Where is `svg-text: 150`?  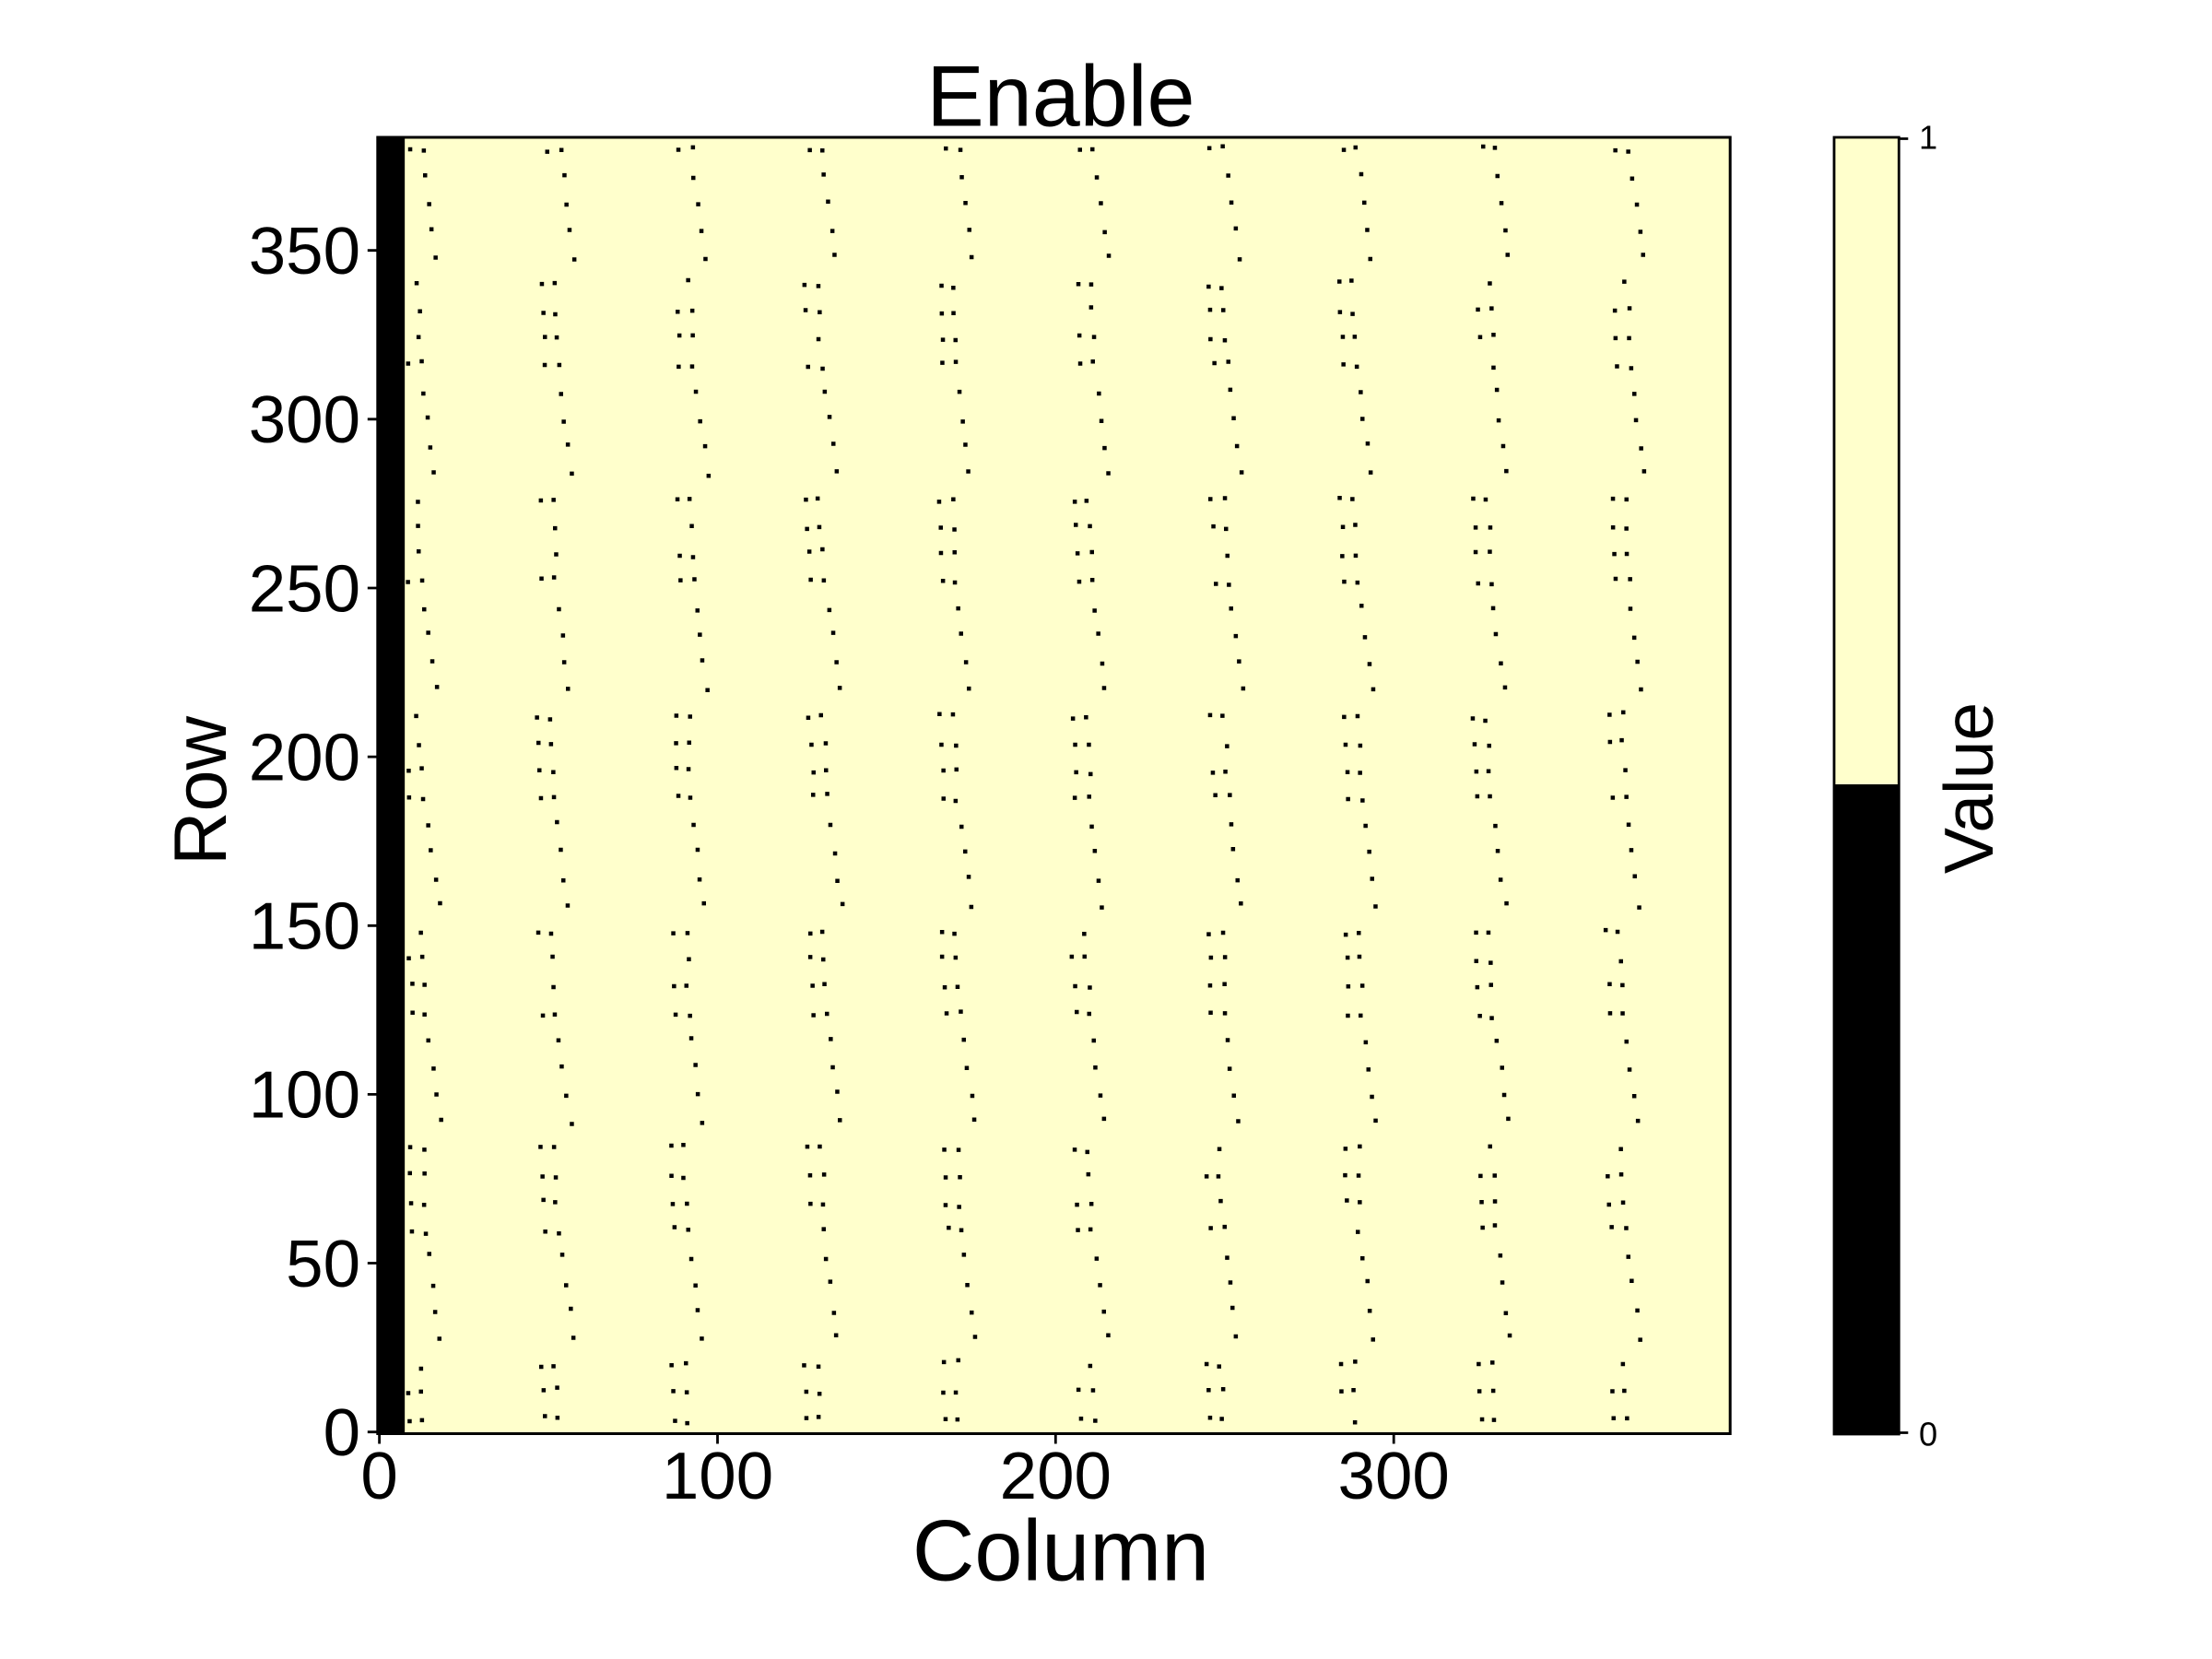 svg-text: 150 is located at coordinates (304, 926).